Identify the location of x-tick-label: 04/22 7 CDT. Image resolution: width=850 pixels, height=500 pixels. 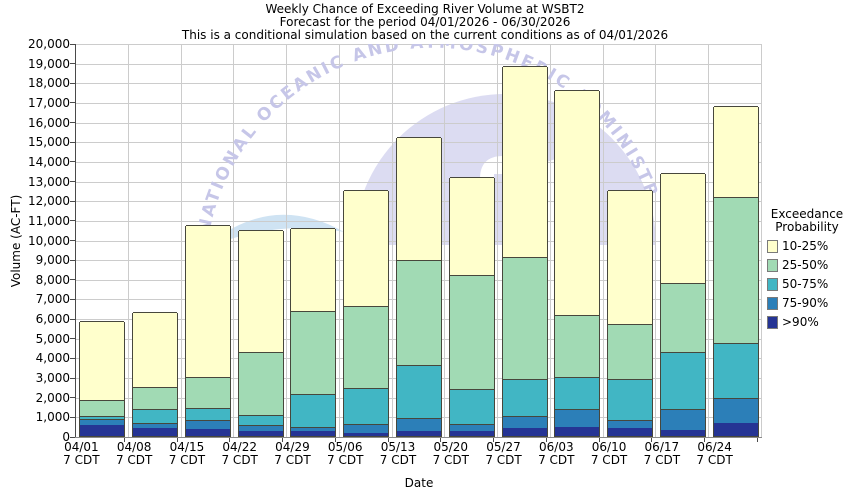
(240, 454).